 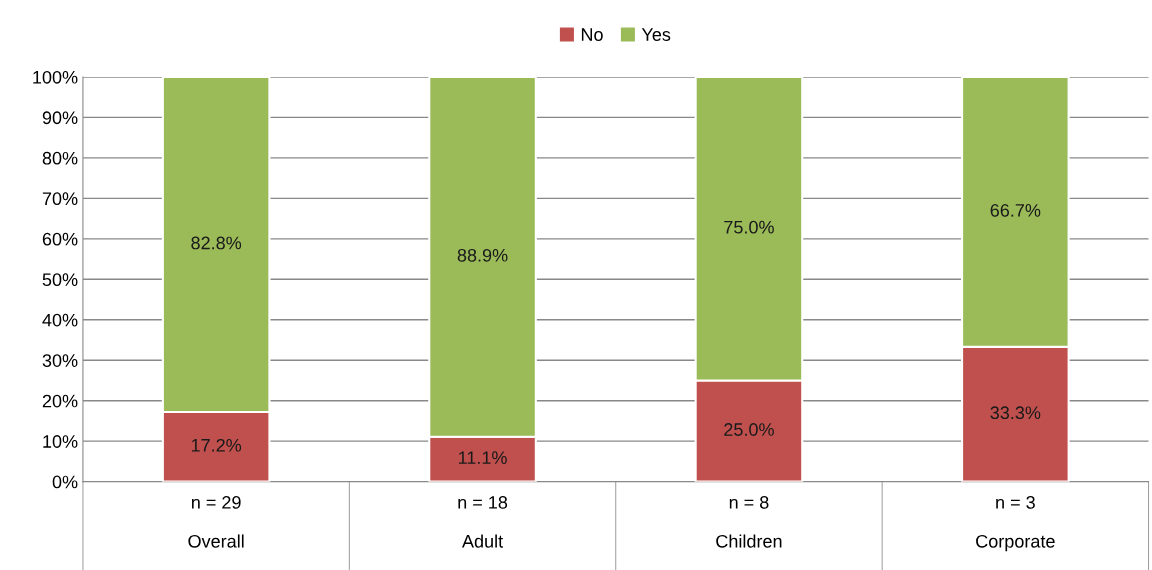 What do you see at coordinates (592, 34) in the screenshot?
I see `legend-label: No` at bounding box center [592, 34].